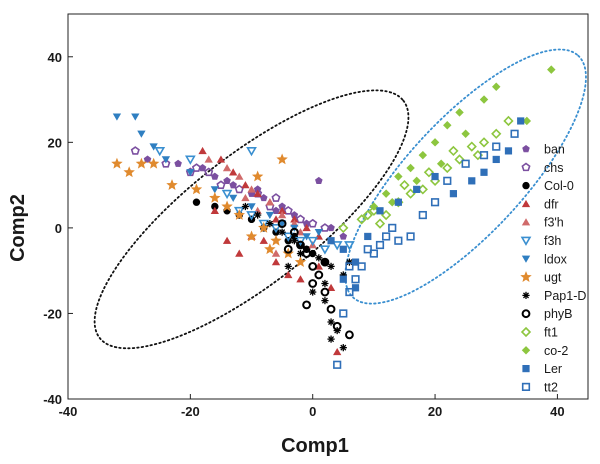 This screenshot has width=600, height=464. I want to click on legend-item-f3-h: f3'h, so click(542, 223).